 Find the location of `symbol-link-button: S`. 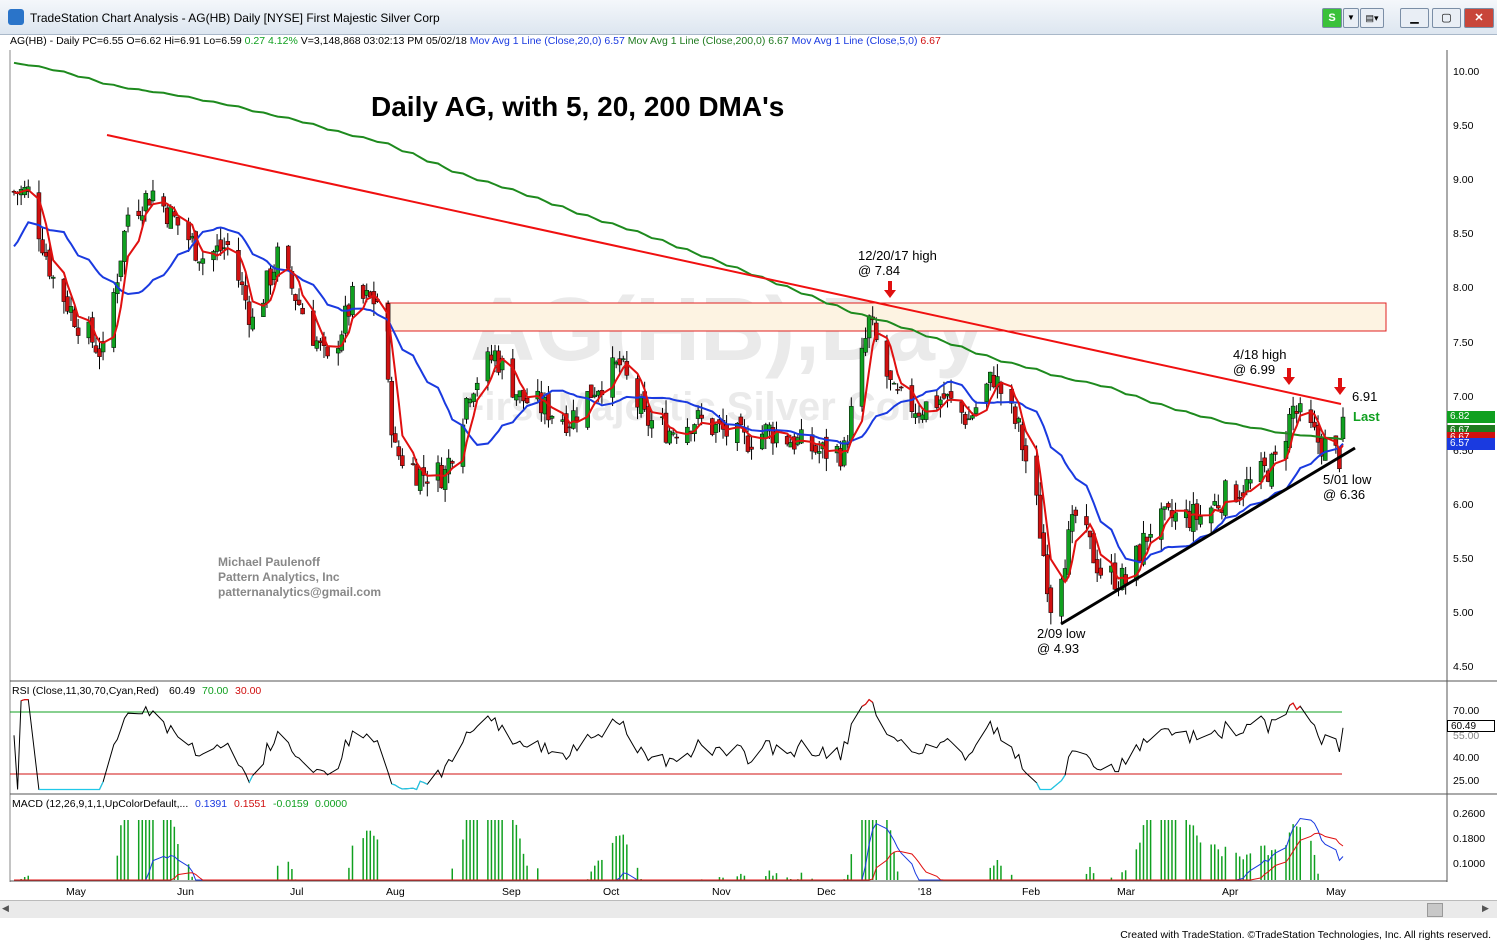

symbol-link-button: S is located at coordinates (1332, 18).